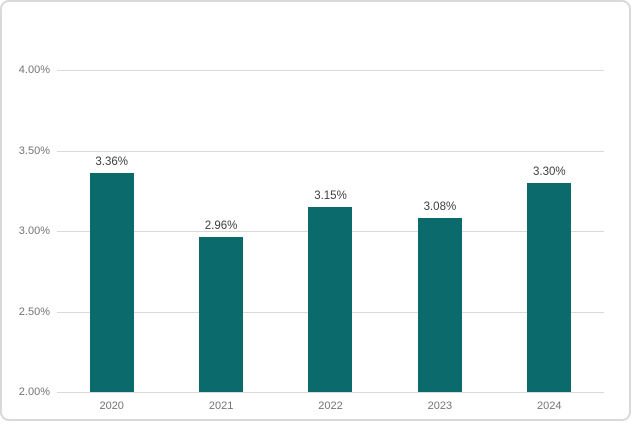 The width and height of the screenshot is (635, 425). What do you see at coordinates (34, 311) in the screenshot?
I see `y-tick-label: 2.50%` at bounding box center [34, 311].